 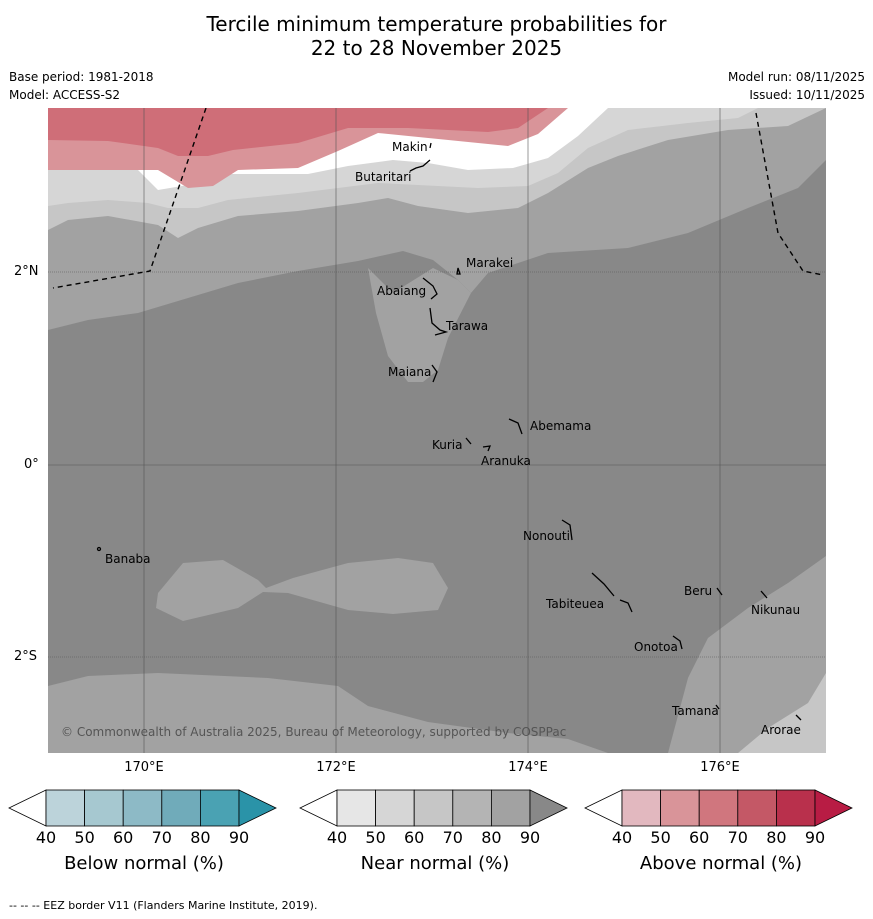 What do you see at coordinates (430, 288) in the screenshot?
I see `island-abaiang` at bounding box center [430, 288].